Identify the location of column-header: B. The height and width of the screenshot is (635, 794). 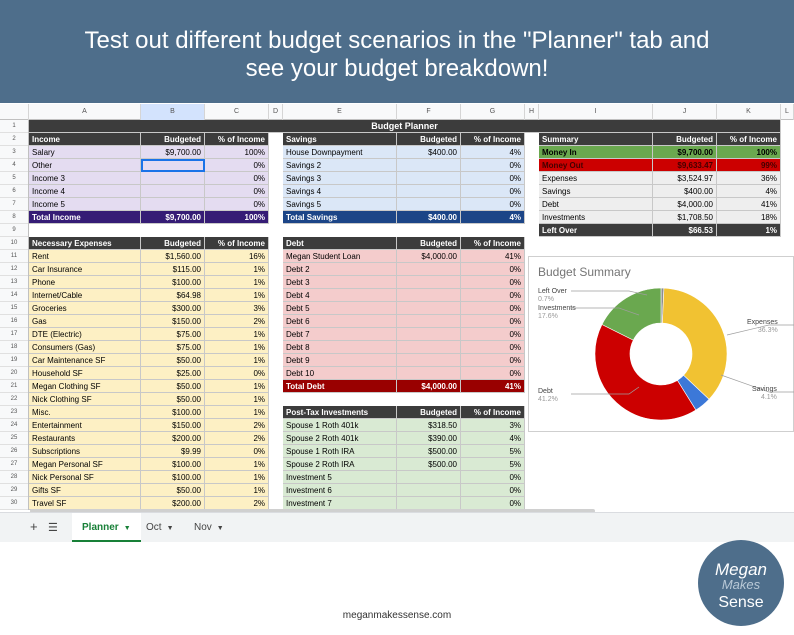
(173, 112).